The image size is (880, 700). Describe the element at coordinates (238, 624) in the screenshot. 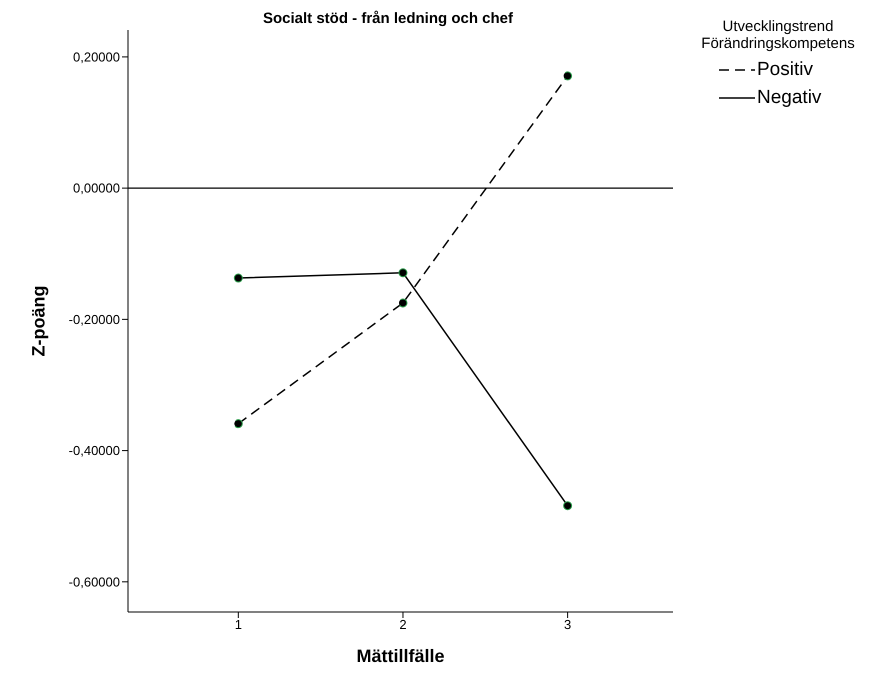

I see `x-tick-label: 1` at that location.